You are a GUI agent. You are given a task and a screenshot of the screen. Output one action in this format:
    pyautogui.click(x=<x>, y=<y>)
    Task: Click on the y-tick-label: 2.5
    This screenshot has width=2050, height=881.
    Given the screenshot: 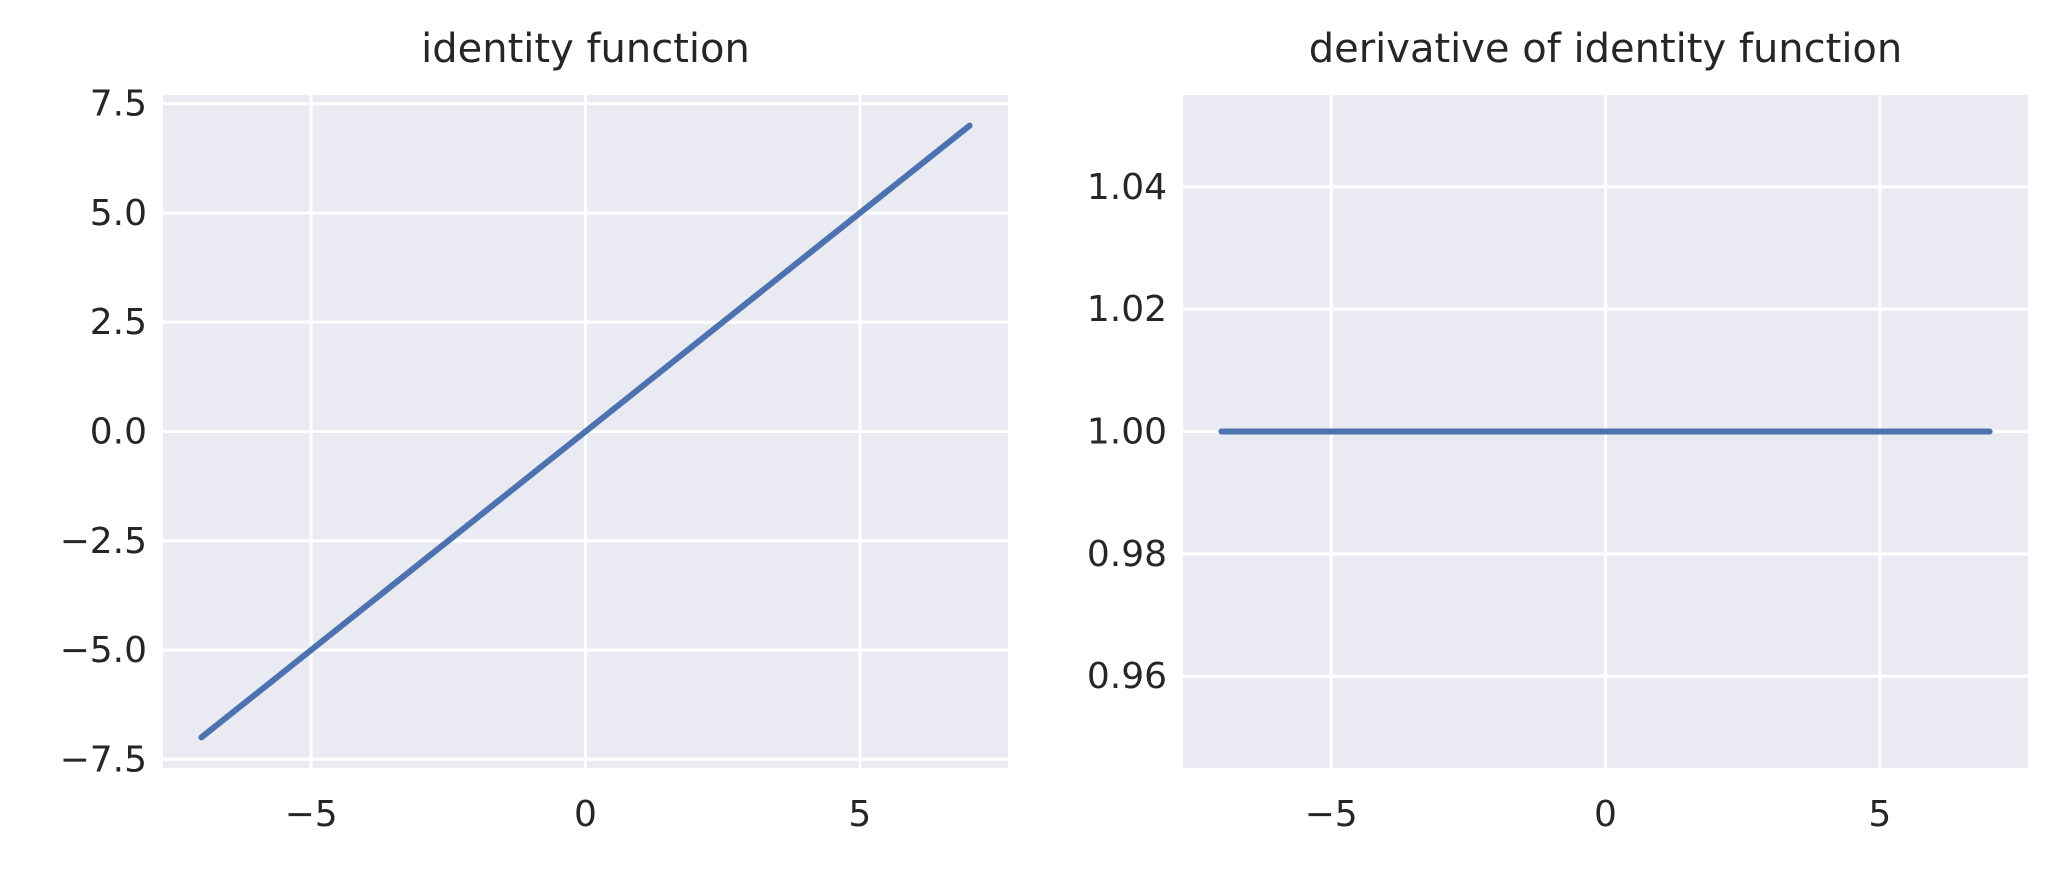 What is the action you would take?
    pyautogui.click(x=118, y=322)
    